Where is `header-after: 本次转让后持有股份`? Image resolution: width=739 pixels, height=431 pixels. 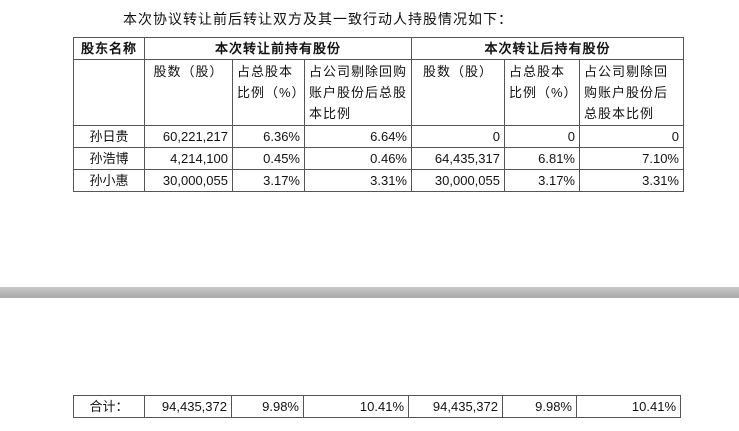 header-after: 本次转让后持有股份 is located at coordinates (547, 48).